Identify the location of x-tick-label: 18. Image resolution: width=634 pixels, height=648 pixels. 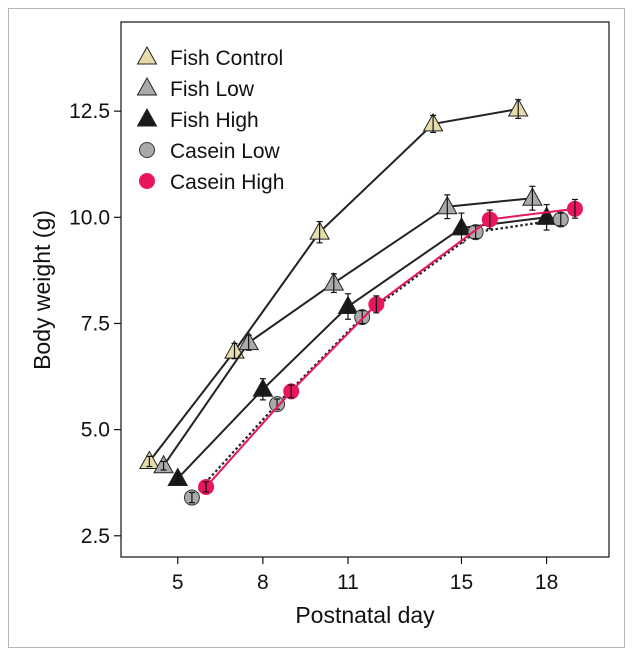
(546, 582).